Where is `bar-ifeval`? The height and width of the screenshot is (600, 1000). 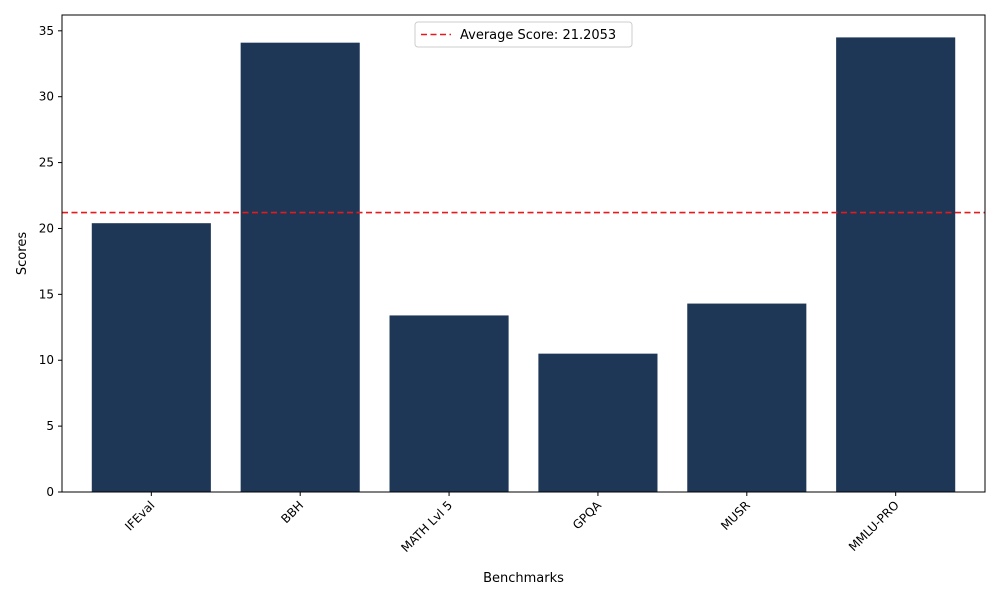 bar-ifeval is located at coordinates (151, 358).